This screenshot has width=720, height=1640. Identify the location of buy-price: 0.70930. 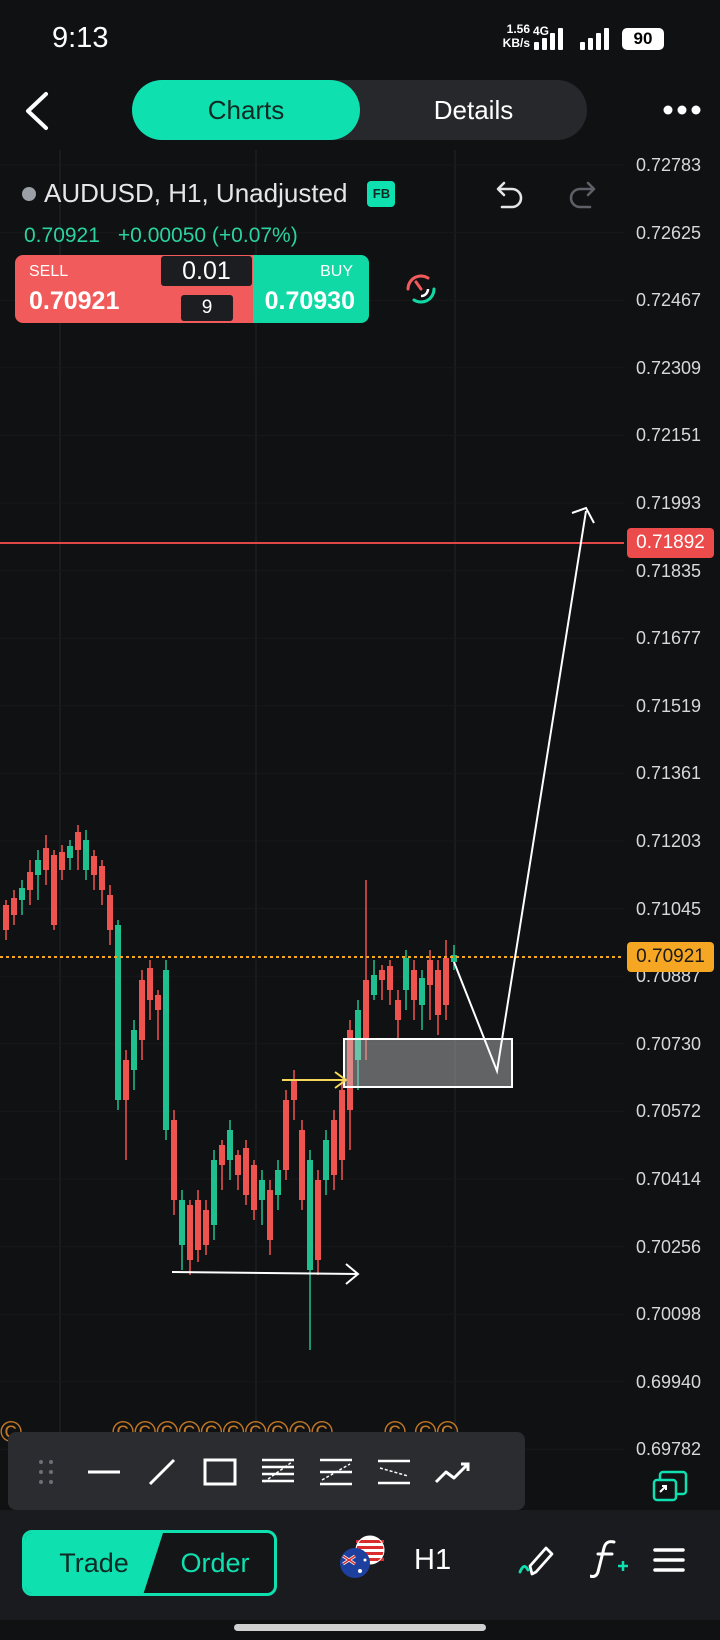
(309, 301).